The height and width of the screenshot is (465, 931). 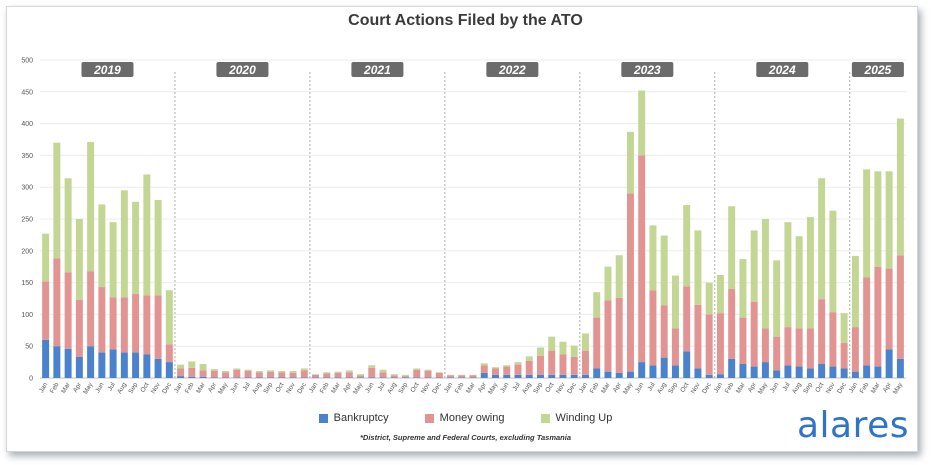 I want to click on x-tick-label: Dec, so click(x=707, y=388).